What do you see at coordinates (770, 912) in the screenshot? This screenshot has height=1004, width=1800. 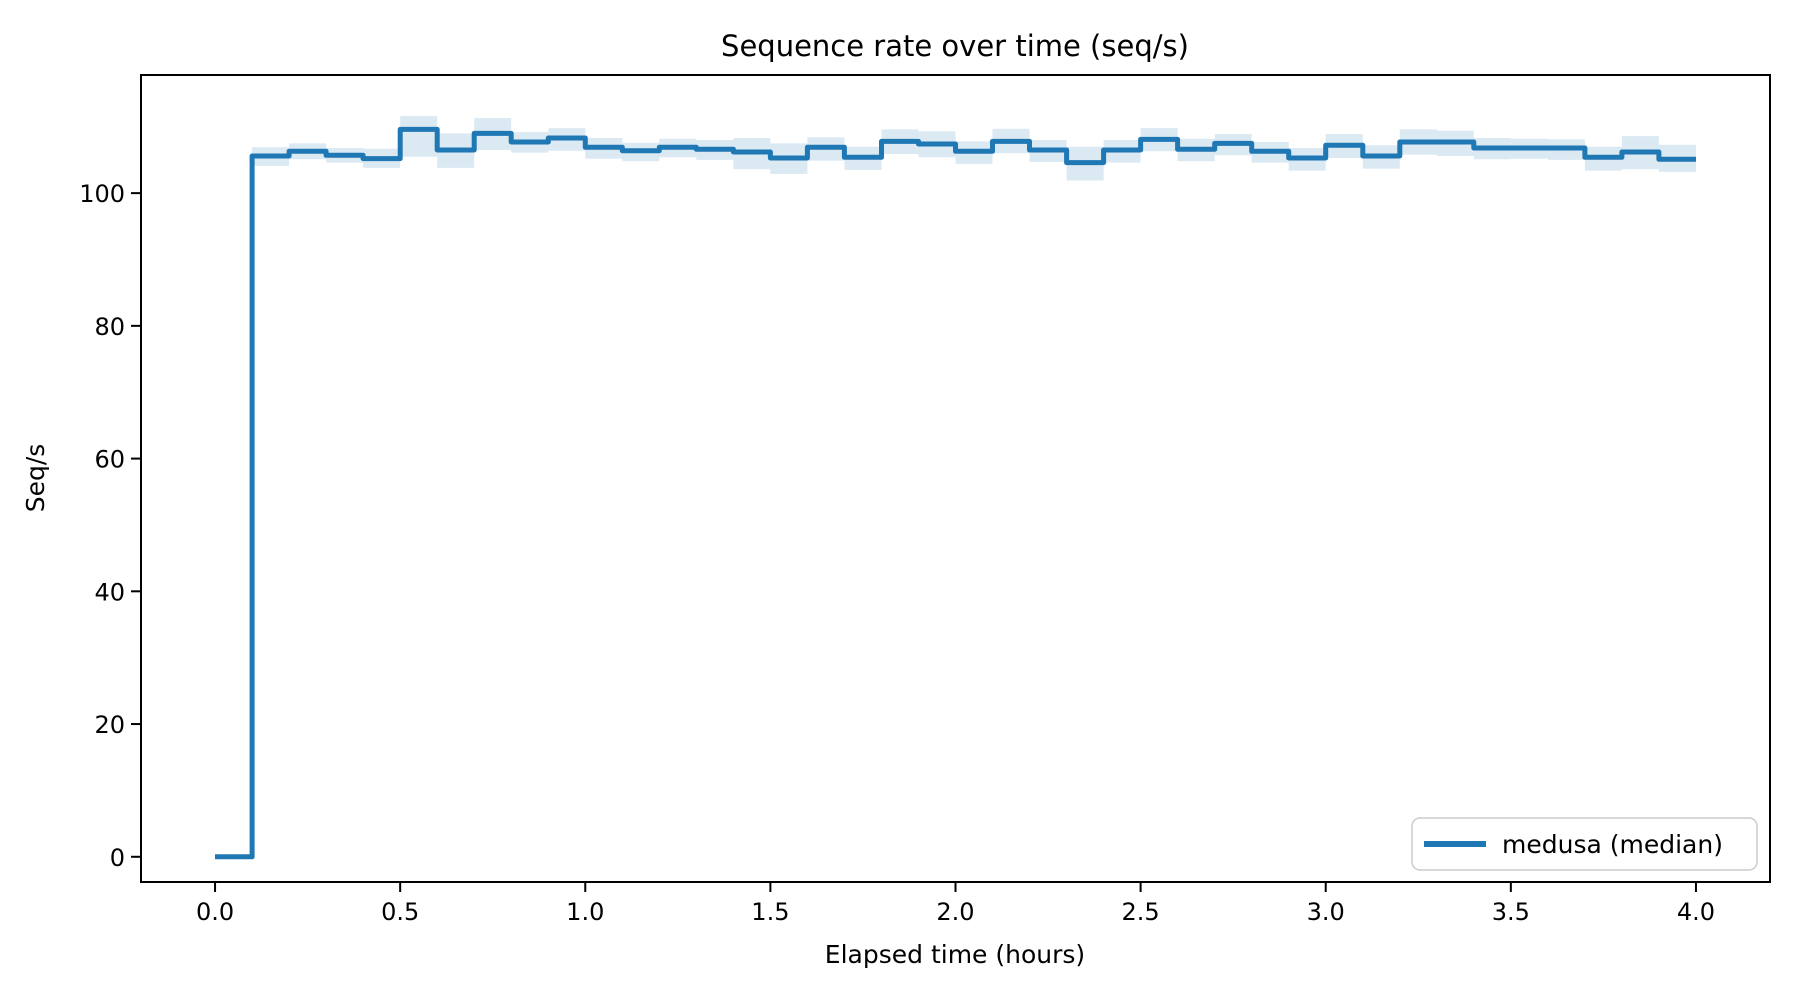 I see `x-tick-label: 1.5` at bounding box center [770, 912].